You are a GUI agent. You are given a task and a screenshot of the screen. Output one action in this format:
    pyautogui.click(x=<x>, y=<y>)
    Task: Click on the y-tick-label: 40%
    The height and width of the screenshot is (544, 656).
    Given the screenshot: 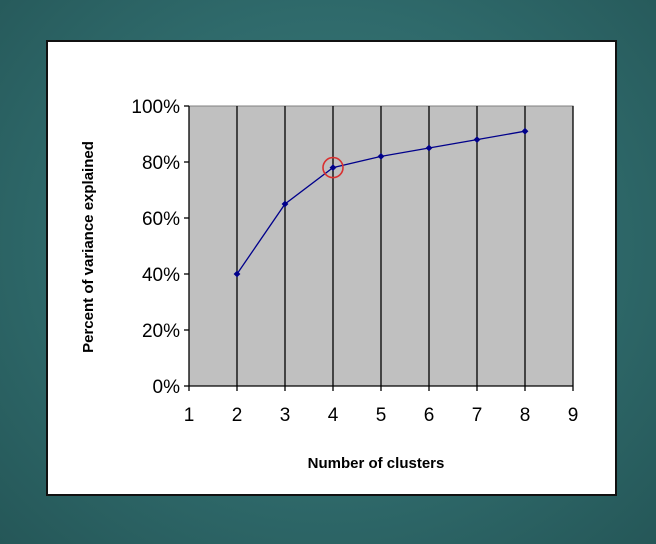 What is the action you would take?
    pyautogui.click(x=161, y=275)
    